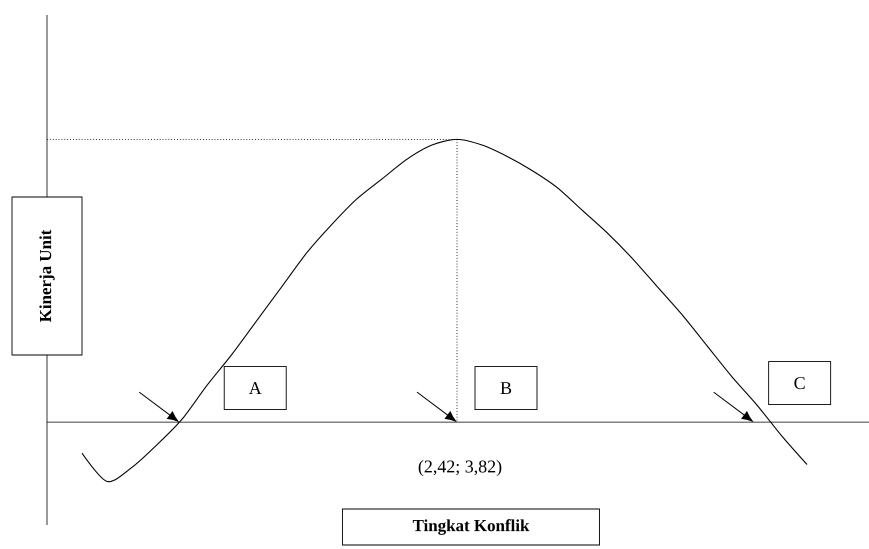 The width and height of the screenshot is (869, 549). I want to click on x-axis-title: Tingkat Konflik, so click(471, 527).